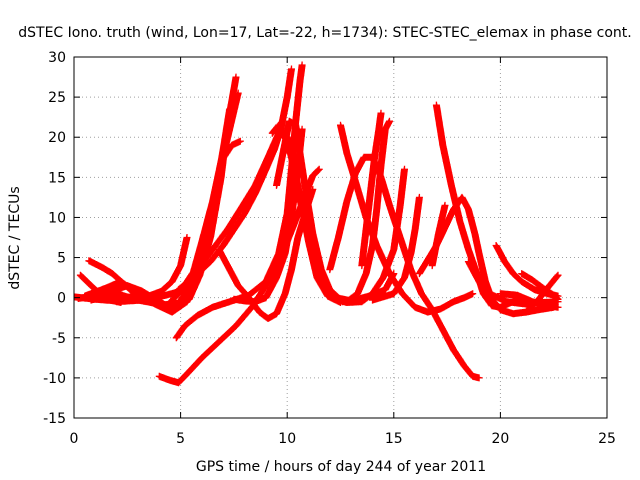 This screenshot has height=480, width=640. Describe the element at coordinates (61, 259) in the screenshot. I see `y-tick-label: 5` at that location.